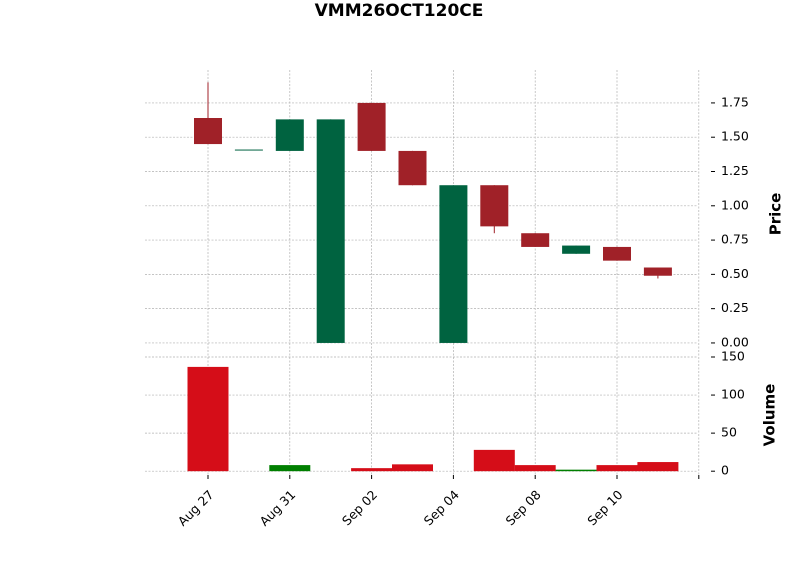  I want to click on y2-tick-label: 50, so click(729, 432).